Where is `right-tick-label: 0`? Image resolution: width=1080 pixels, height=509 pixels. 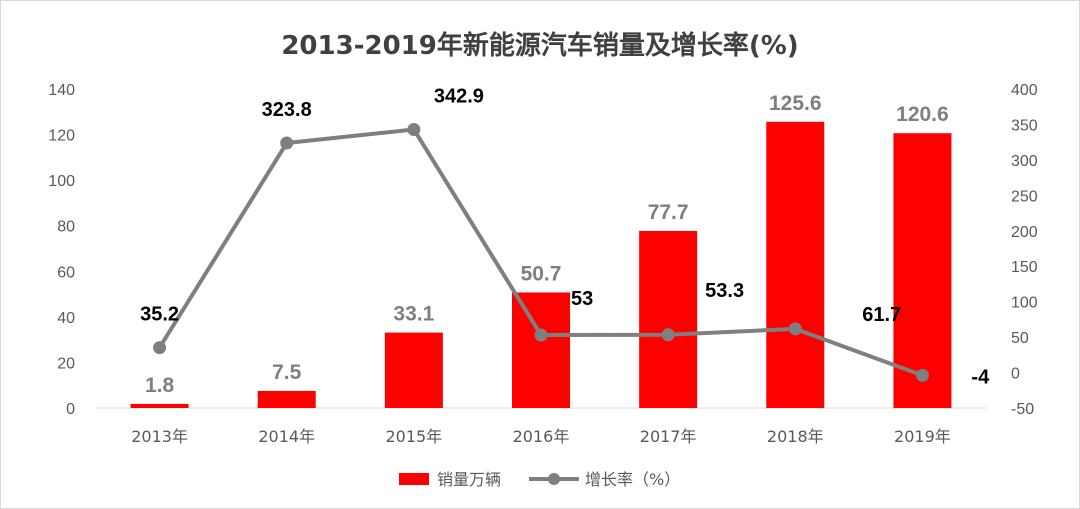
right-tick-label: 0 is located at coordinates (1015, 374).